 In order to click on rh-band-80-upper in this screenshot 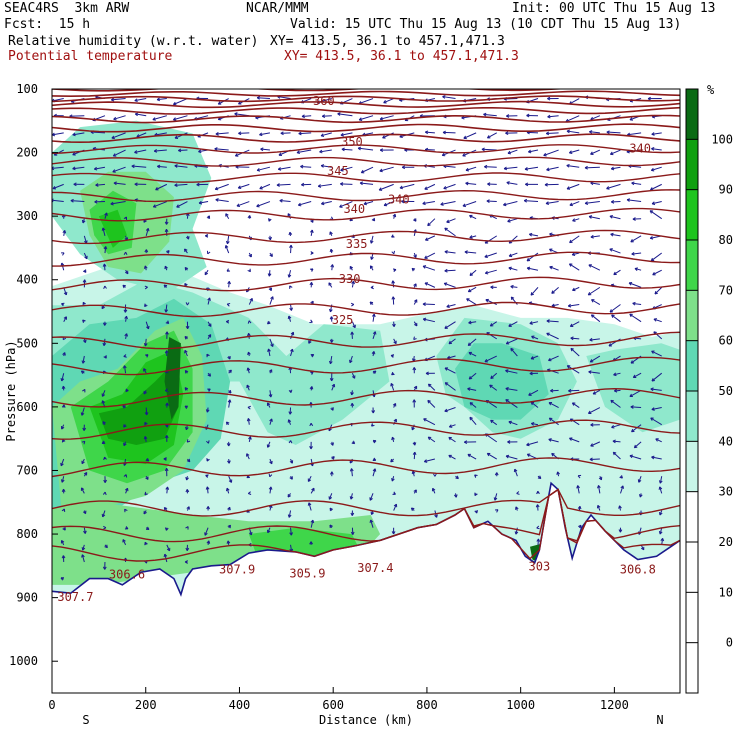, I will do `click(112, 228)`.